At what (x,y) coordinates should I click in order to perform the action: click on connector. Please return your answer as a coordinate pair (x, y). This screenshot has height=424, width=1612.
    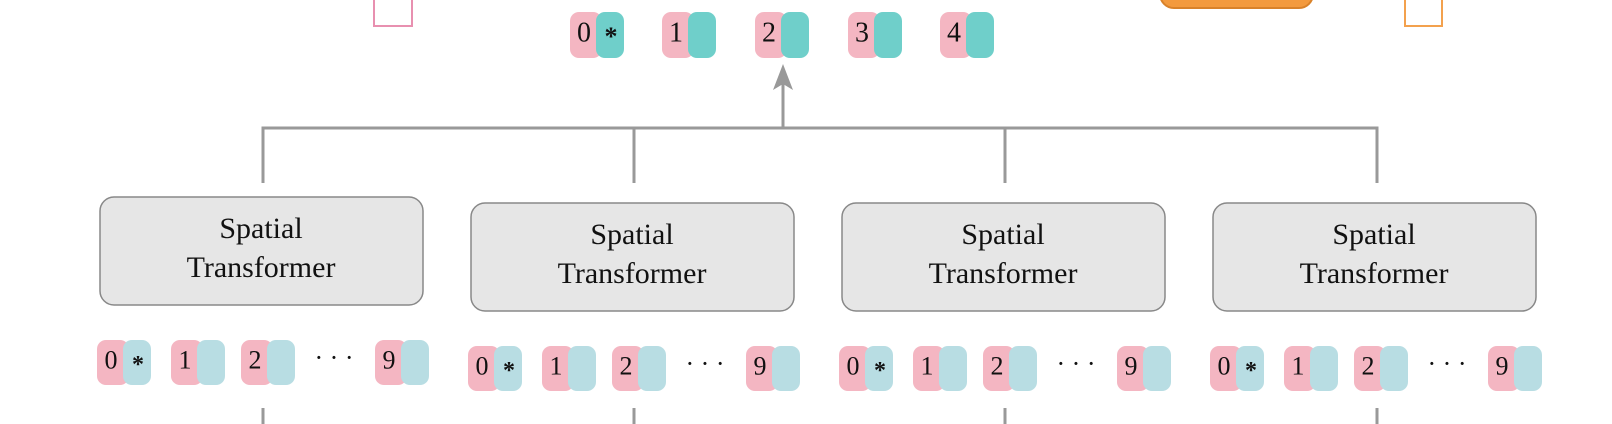
    Looking at the image, I should click on (820, 416).